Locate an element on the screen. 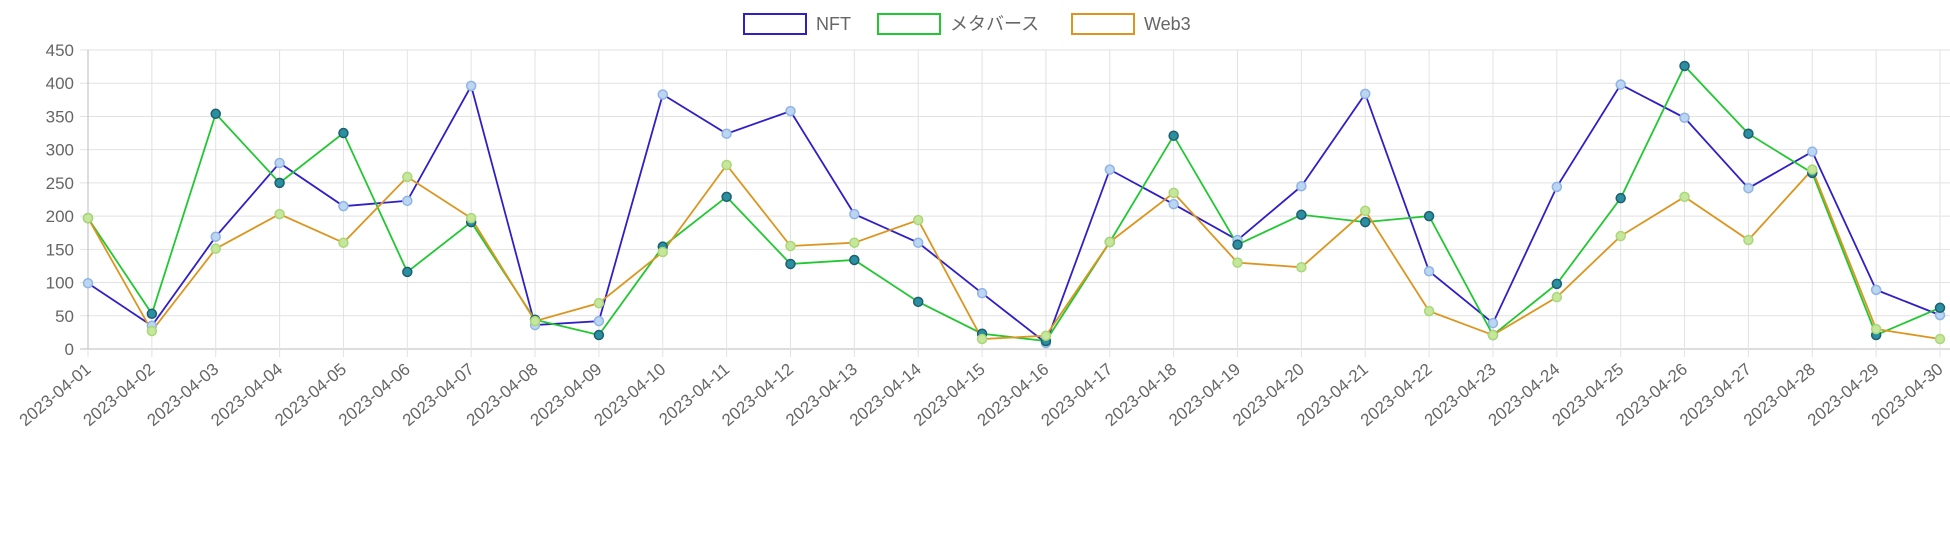 The image size is (1950, 545). legend: NFT メタバース Web3 is located at coordinates (967, 24).